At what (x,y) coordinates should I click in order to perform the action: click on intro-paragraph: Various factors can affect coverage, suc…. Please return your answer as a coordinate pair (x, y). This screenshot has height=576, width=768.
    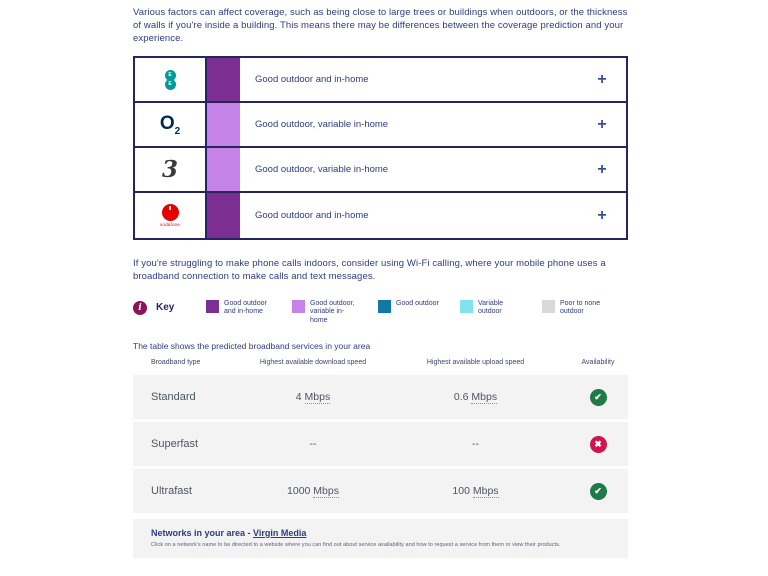
    Looking at the image, I should click on (380, 26).